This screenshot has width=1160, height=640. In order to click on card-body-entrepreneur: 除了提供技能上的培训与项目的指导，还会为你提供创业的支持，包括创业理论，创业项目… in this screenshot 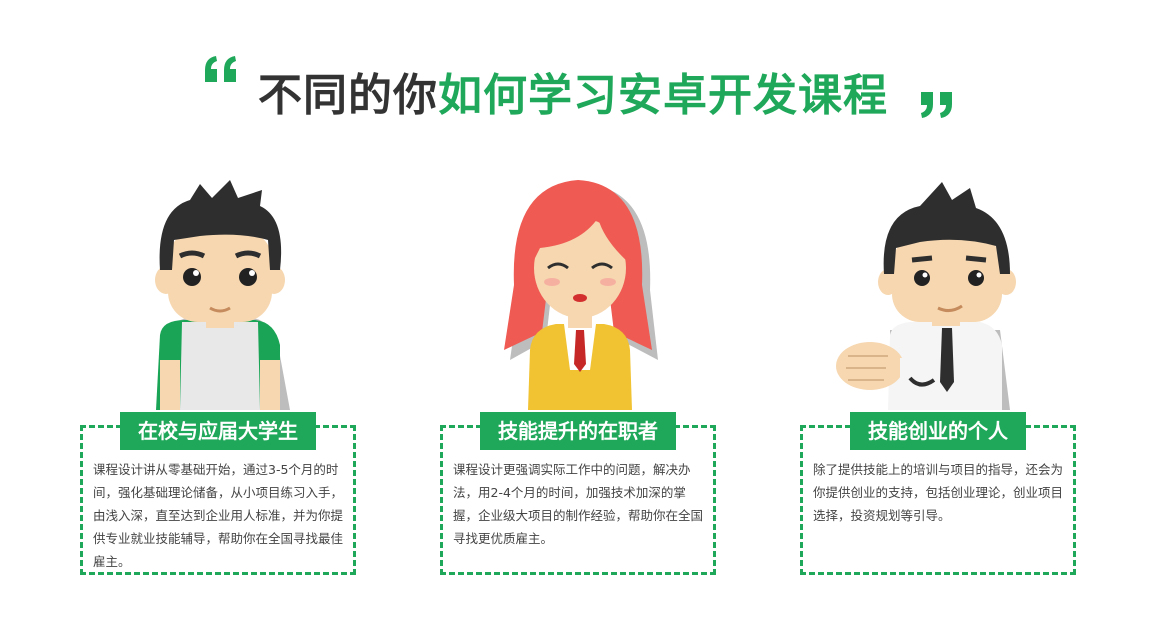, I will do `click(938, 492)`.